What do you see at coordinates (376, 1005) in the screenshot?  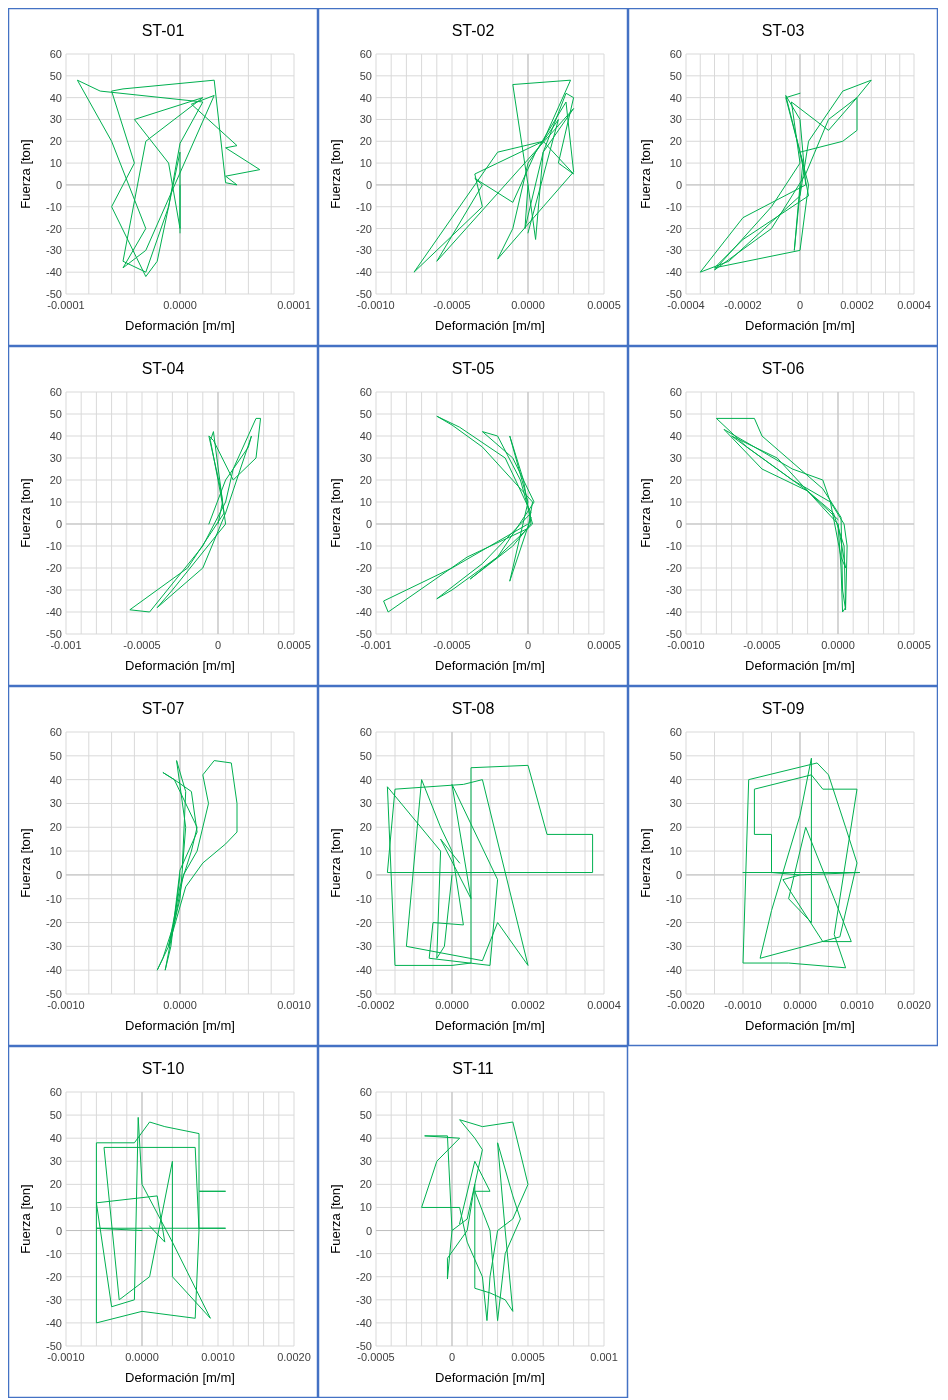 I see `x-tick-label: -0.0002` at bounding box center [376, 1005].